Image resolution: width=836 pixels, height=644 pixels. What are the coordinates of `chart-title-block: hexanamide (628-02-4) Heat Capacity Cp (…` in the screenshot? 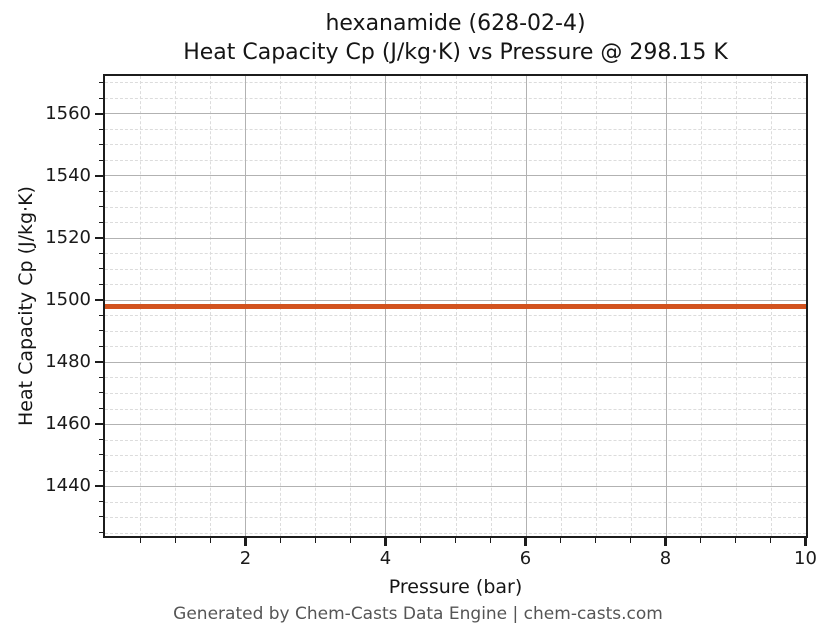 It's located at (455, 38).